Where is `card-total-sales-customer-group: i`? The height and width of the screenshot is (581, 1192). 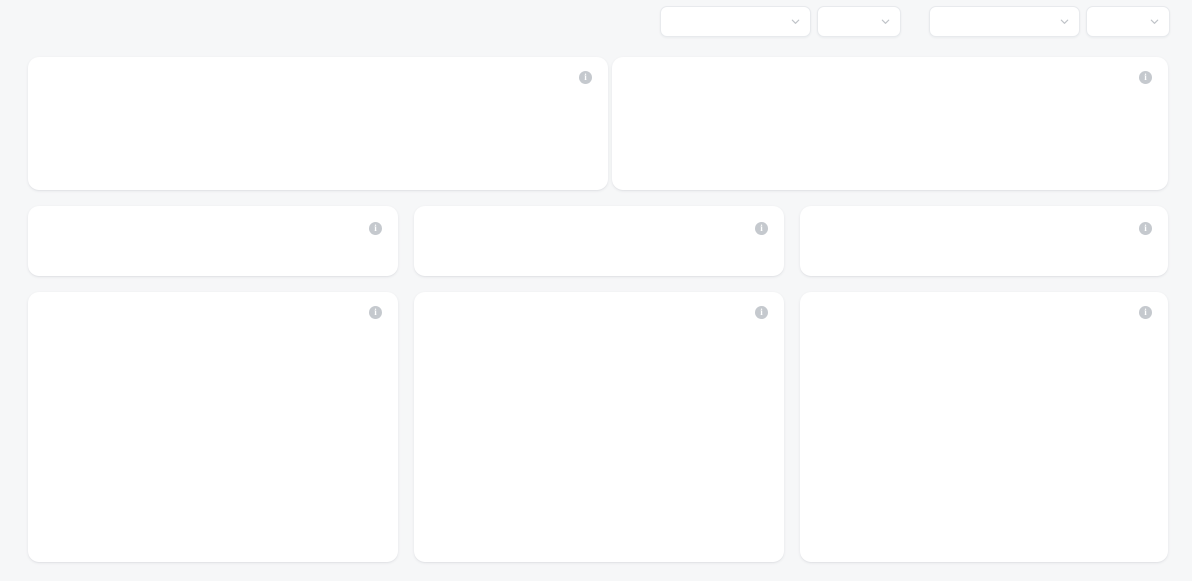 card-total-sales-customer-group: i is located at coordinates (890, 123).